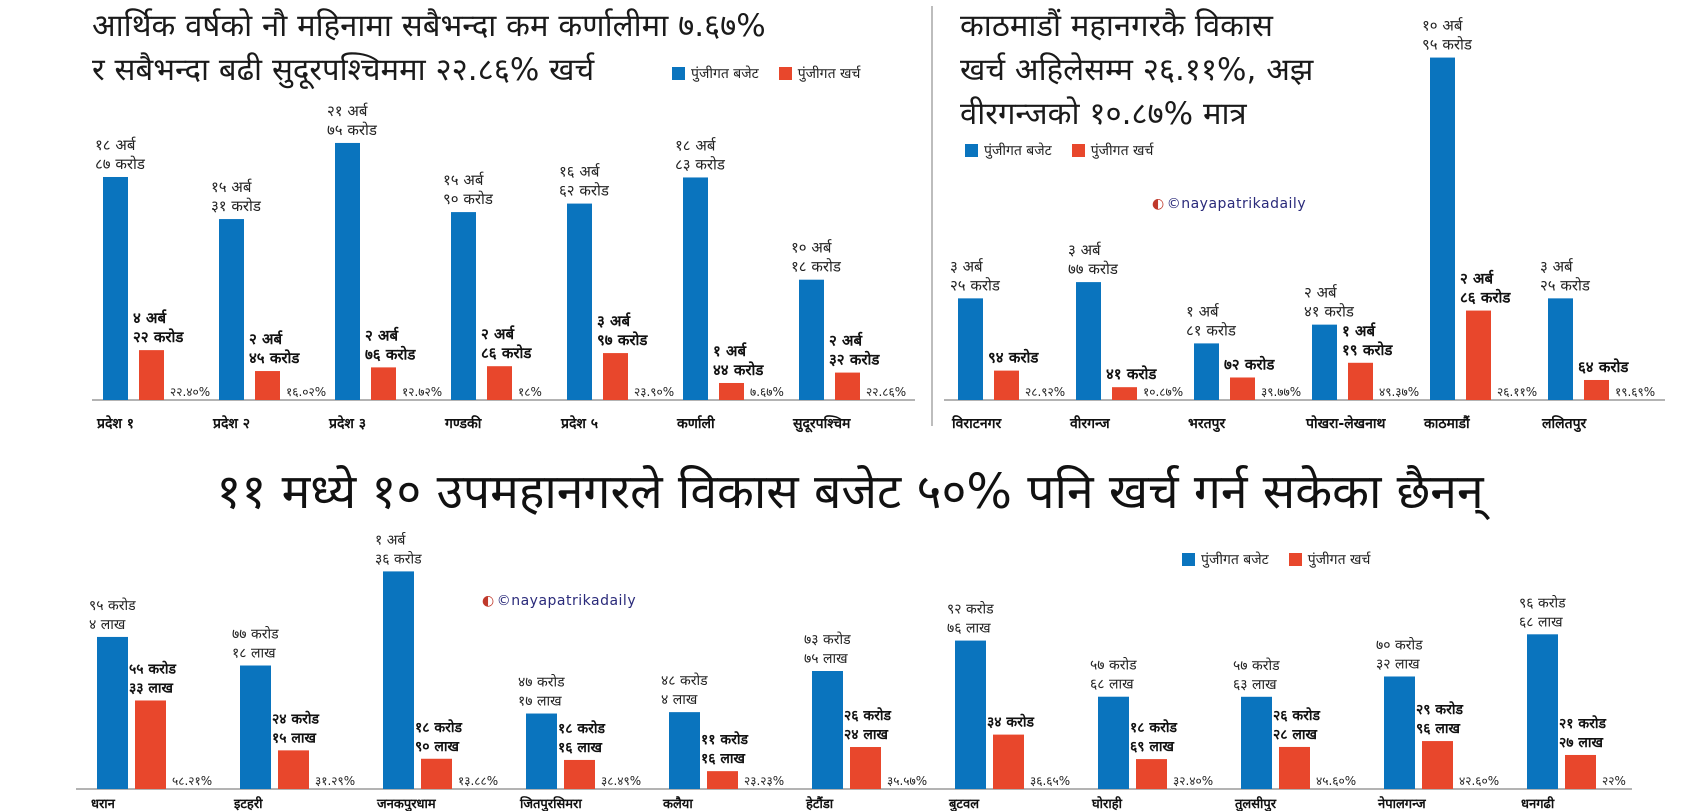  What do you see at coordinates (677, 803) in the screenshot?
I see `category-label: कलैया` at bounding box center [677, 803].